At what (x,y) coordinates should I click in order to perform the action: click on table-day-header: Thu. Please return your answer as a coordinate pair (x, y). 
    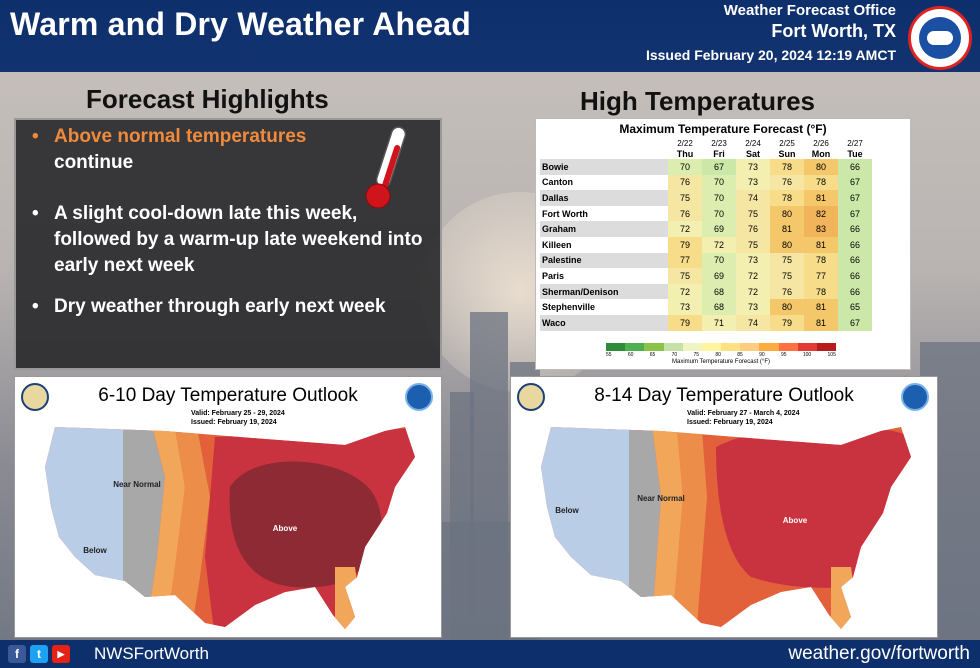
    Looking at the image, I should click on (685, 154).